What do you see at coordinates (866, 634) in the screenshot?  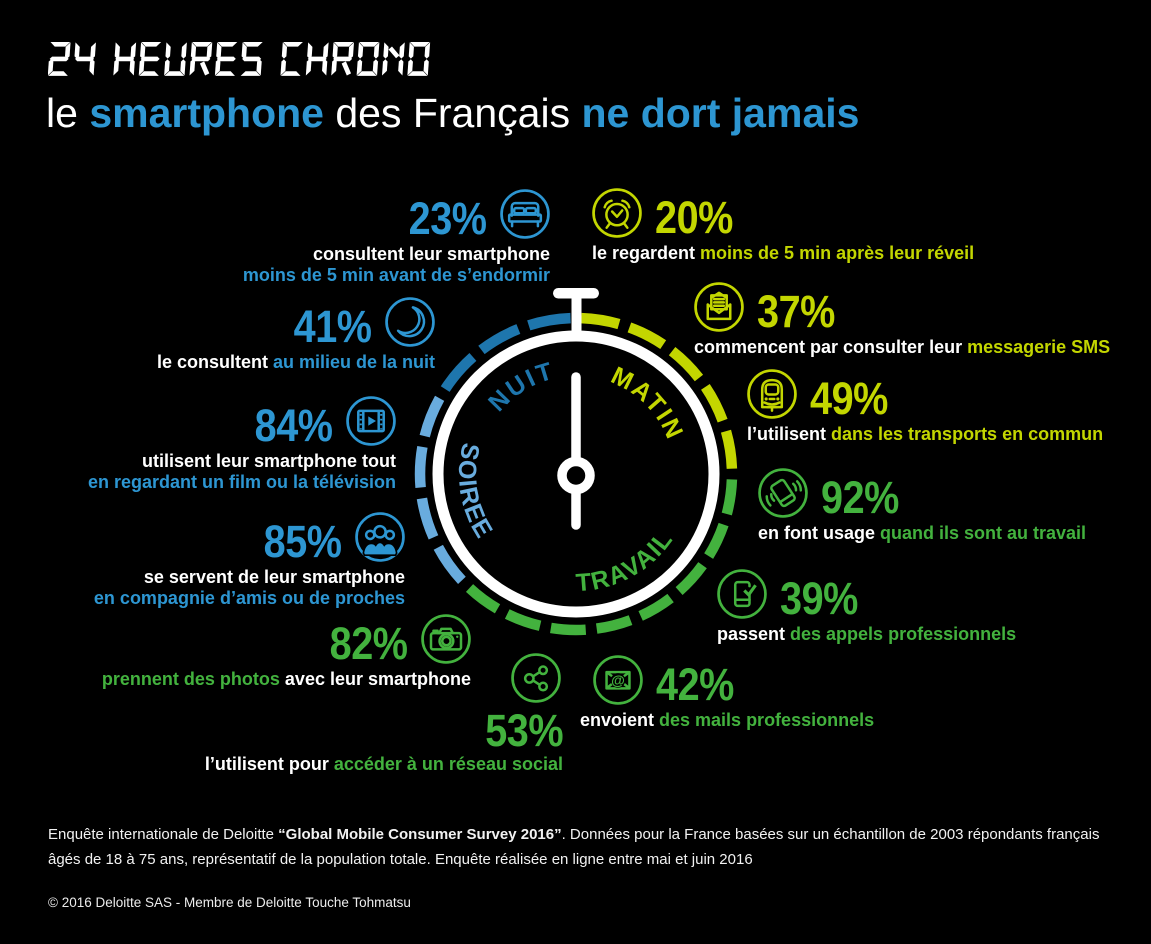 I see `stat-description-line: passent des appels professionnels` at bounding box center [866, 634].